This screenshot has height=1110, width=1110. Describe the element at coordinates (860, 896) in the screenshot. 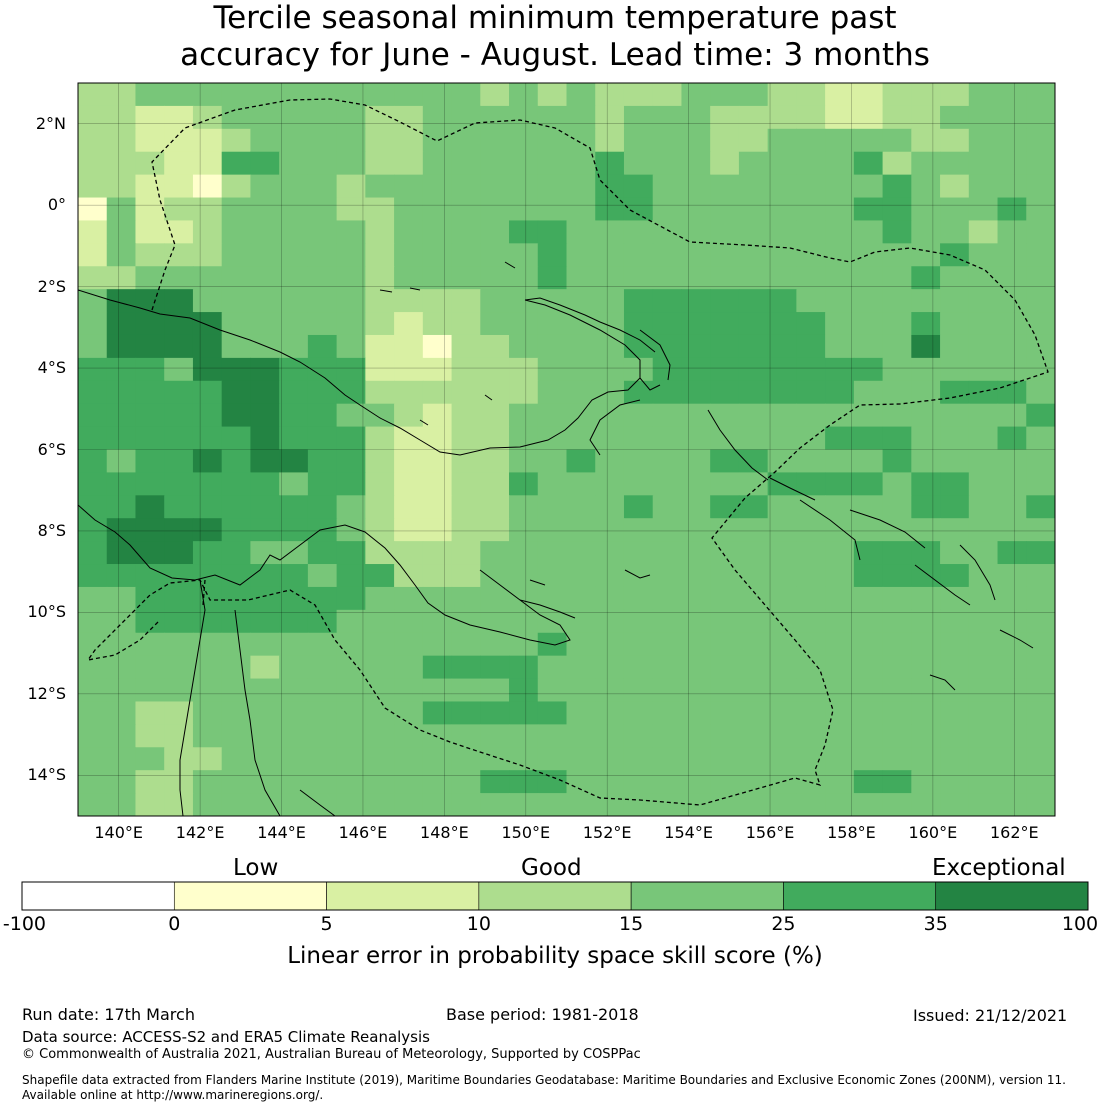

I see `colorbar-segment` at that location.